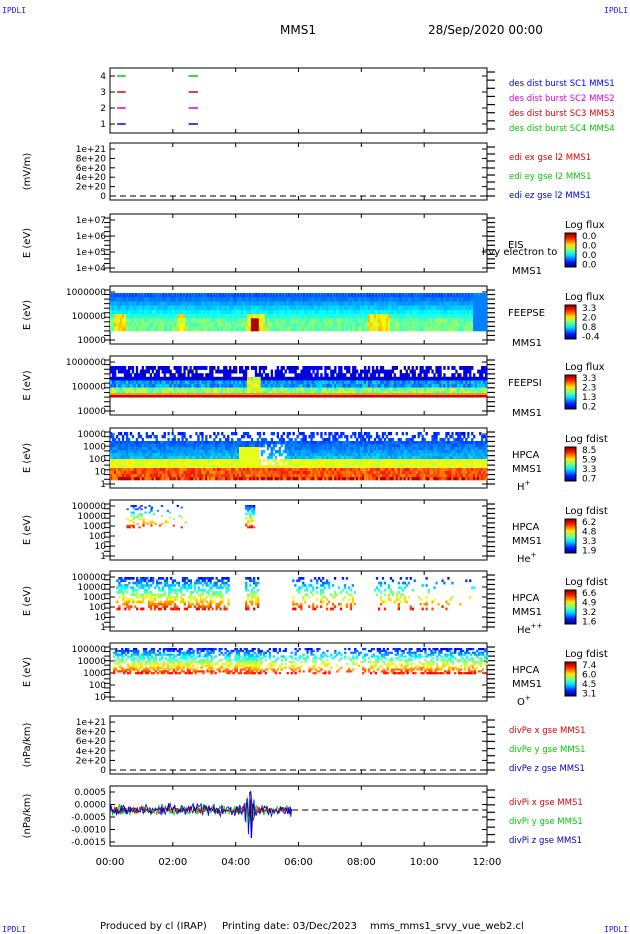 The image size is (630, 934). What do you see at coordinates (570, 250) in the screenshot?
I see `colorbar-eis` at bounding box center [570, 250].